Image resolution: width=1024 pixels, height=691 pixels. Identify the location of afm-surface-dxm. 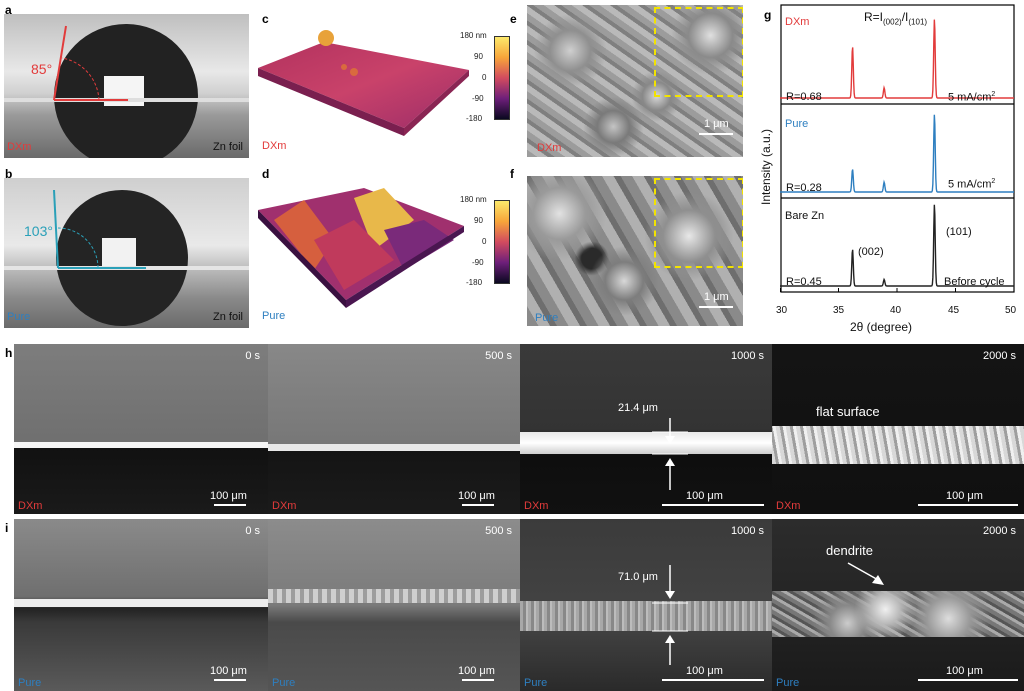
(363, 83).